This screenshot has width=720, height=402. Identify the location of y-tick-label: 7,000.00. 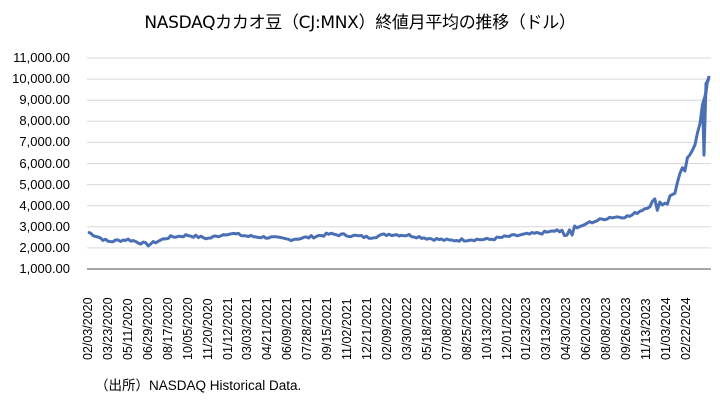
(44, 142).